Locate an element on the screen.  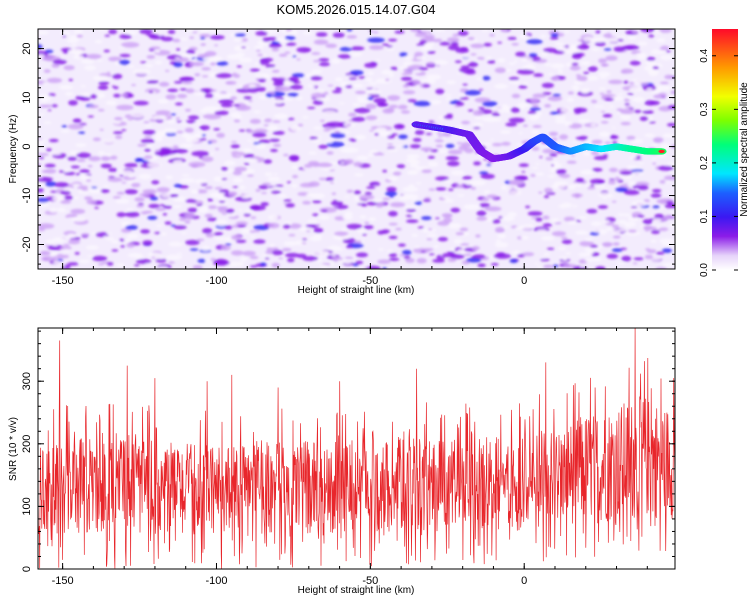
colorbar-label: Normalized spectral amplitude is located at coordinates (744, 149).